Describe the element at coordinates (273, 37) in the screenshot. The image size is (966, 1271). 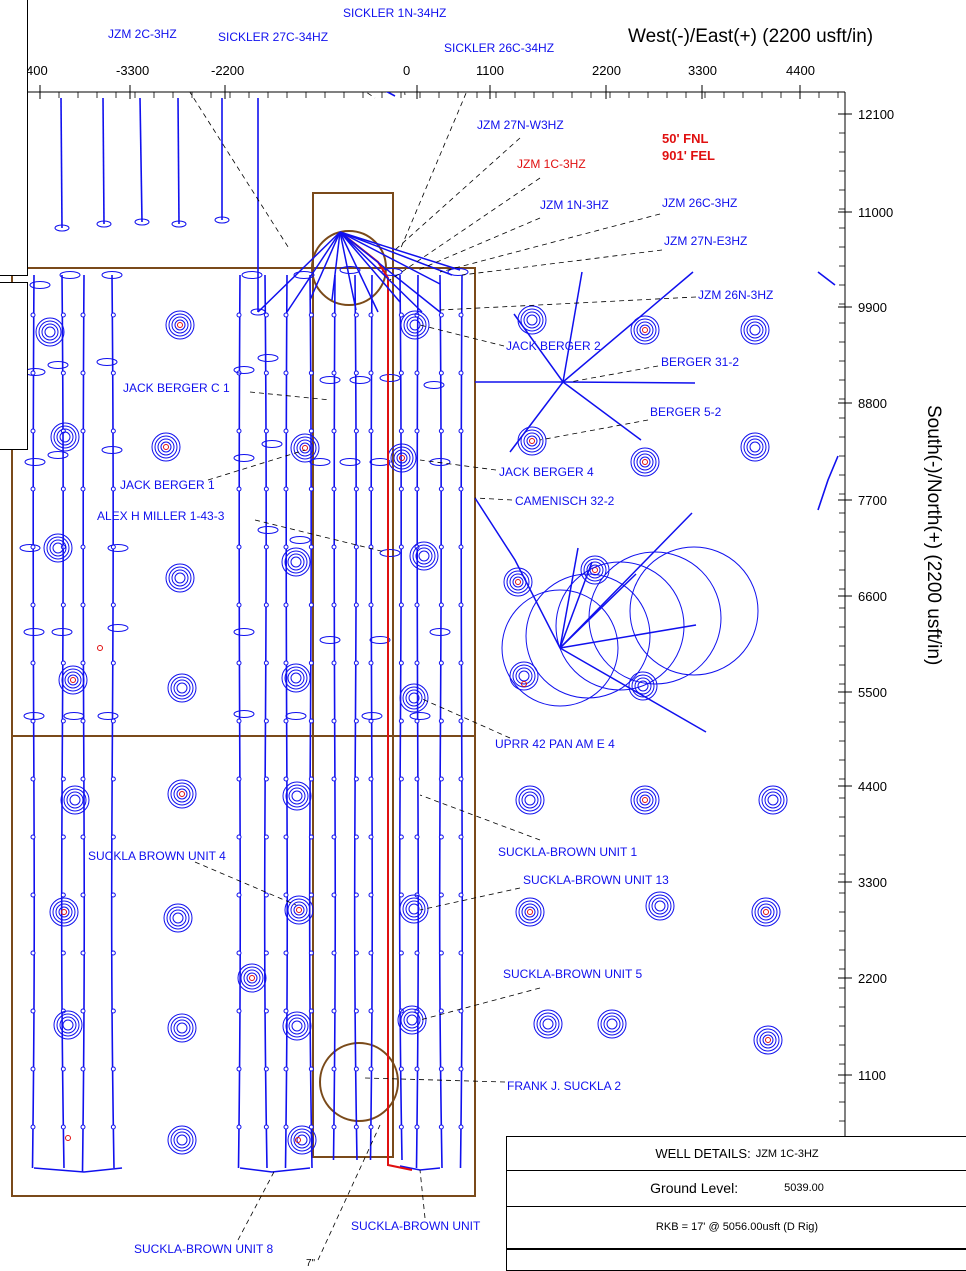
I see `well-label-sickler-27c-34hz: SICKLER 27C-34HZ` at that location.